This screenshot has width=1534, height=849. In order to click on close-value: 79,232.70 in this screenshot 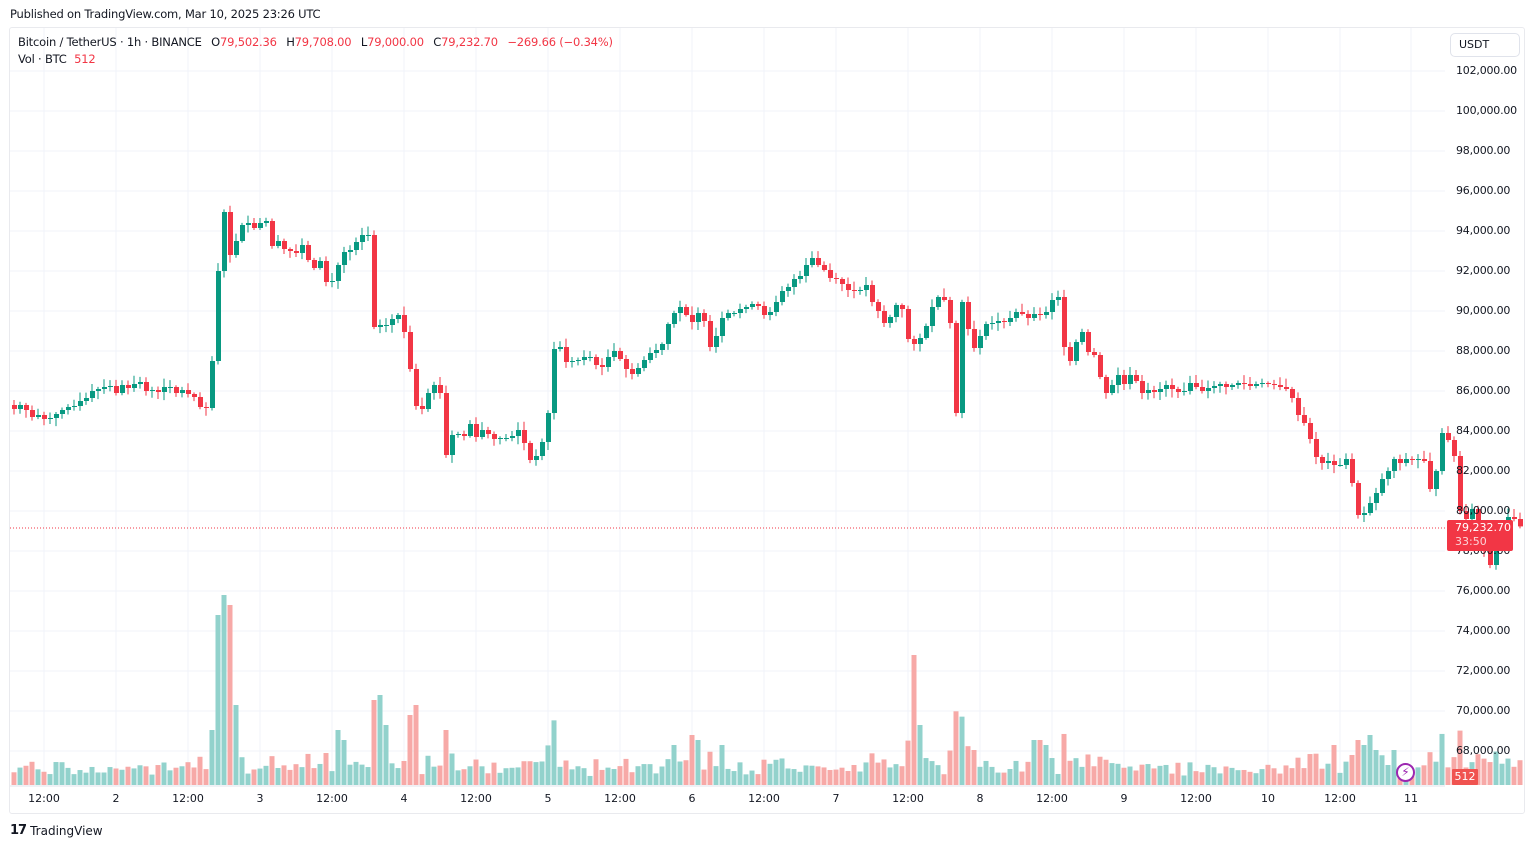, I will do `click(469, 42)`.